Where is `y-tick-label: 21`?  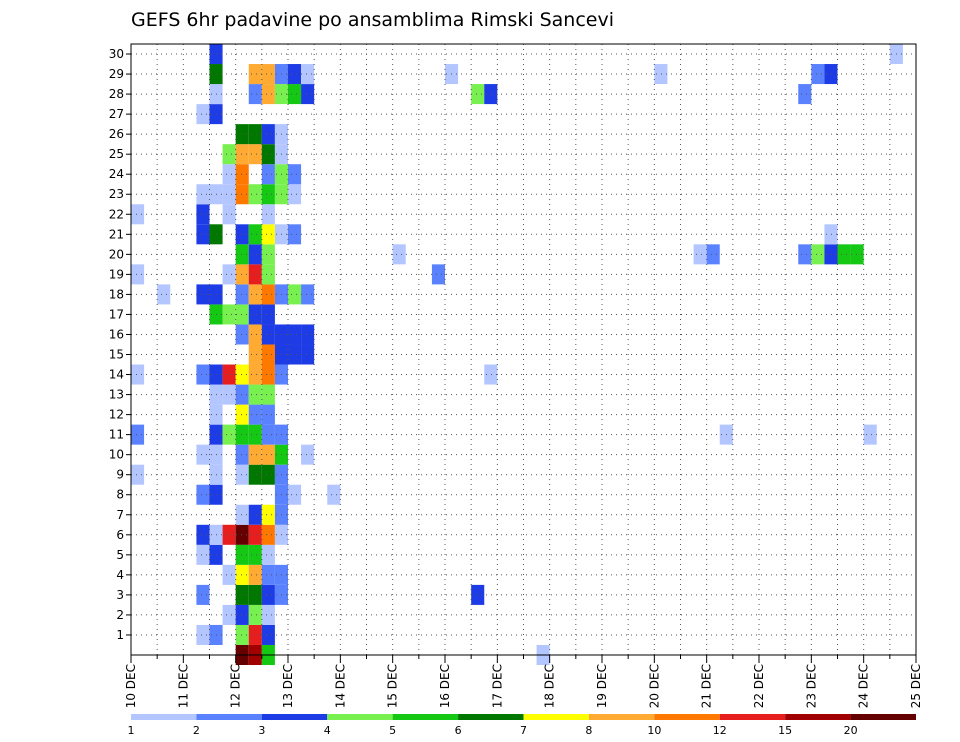 y-tick-label: 21 is located at coordinates (116, 234).